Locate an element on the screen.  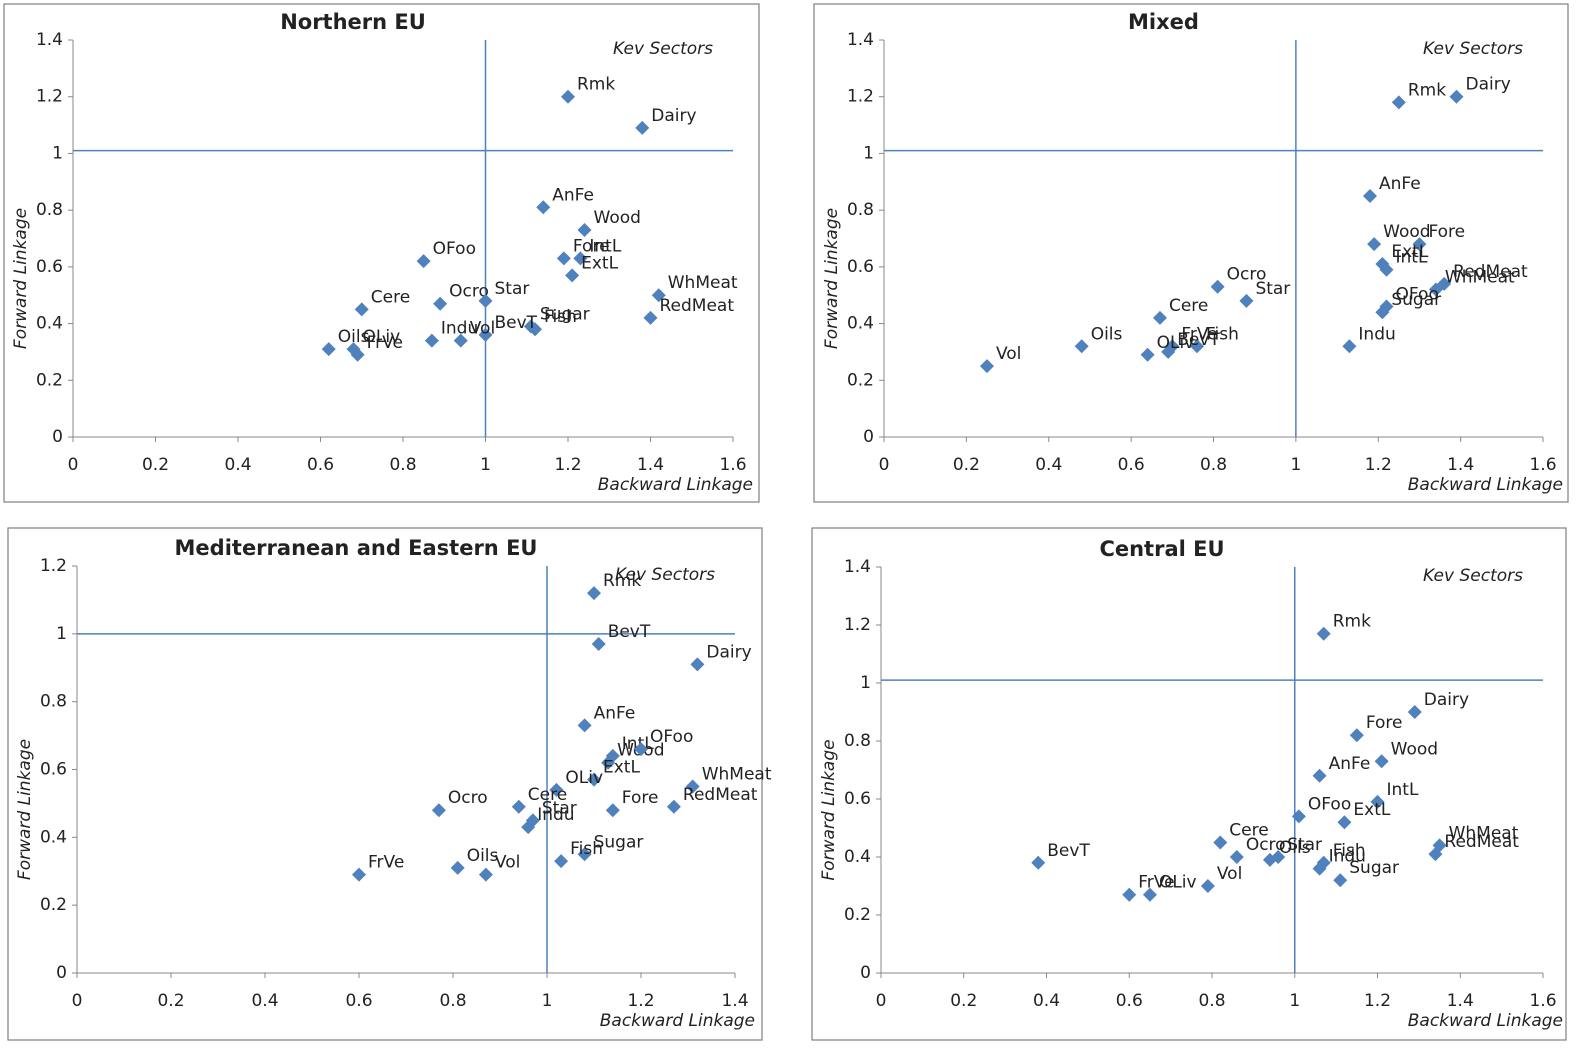
y-tick-label: 0.4 is located at coordinates (53, 837).